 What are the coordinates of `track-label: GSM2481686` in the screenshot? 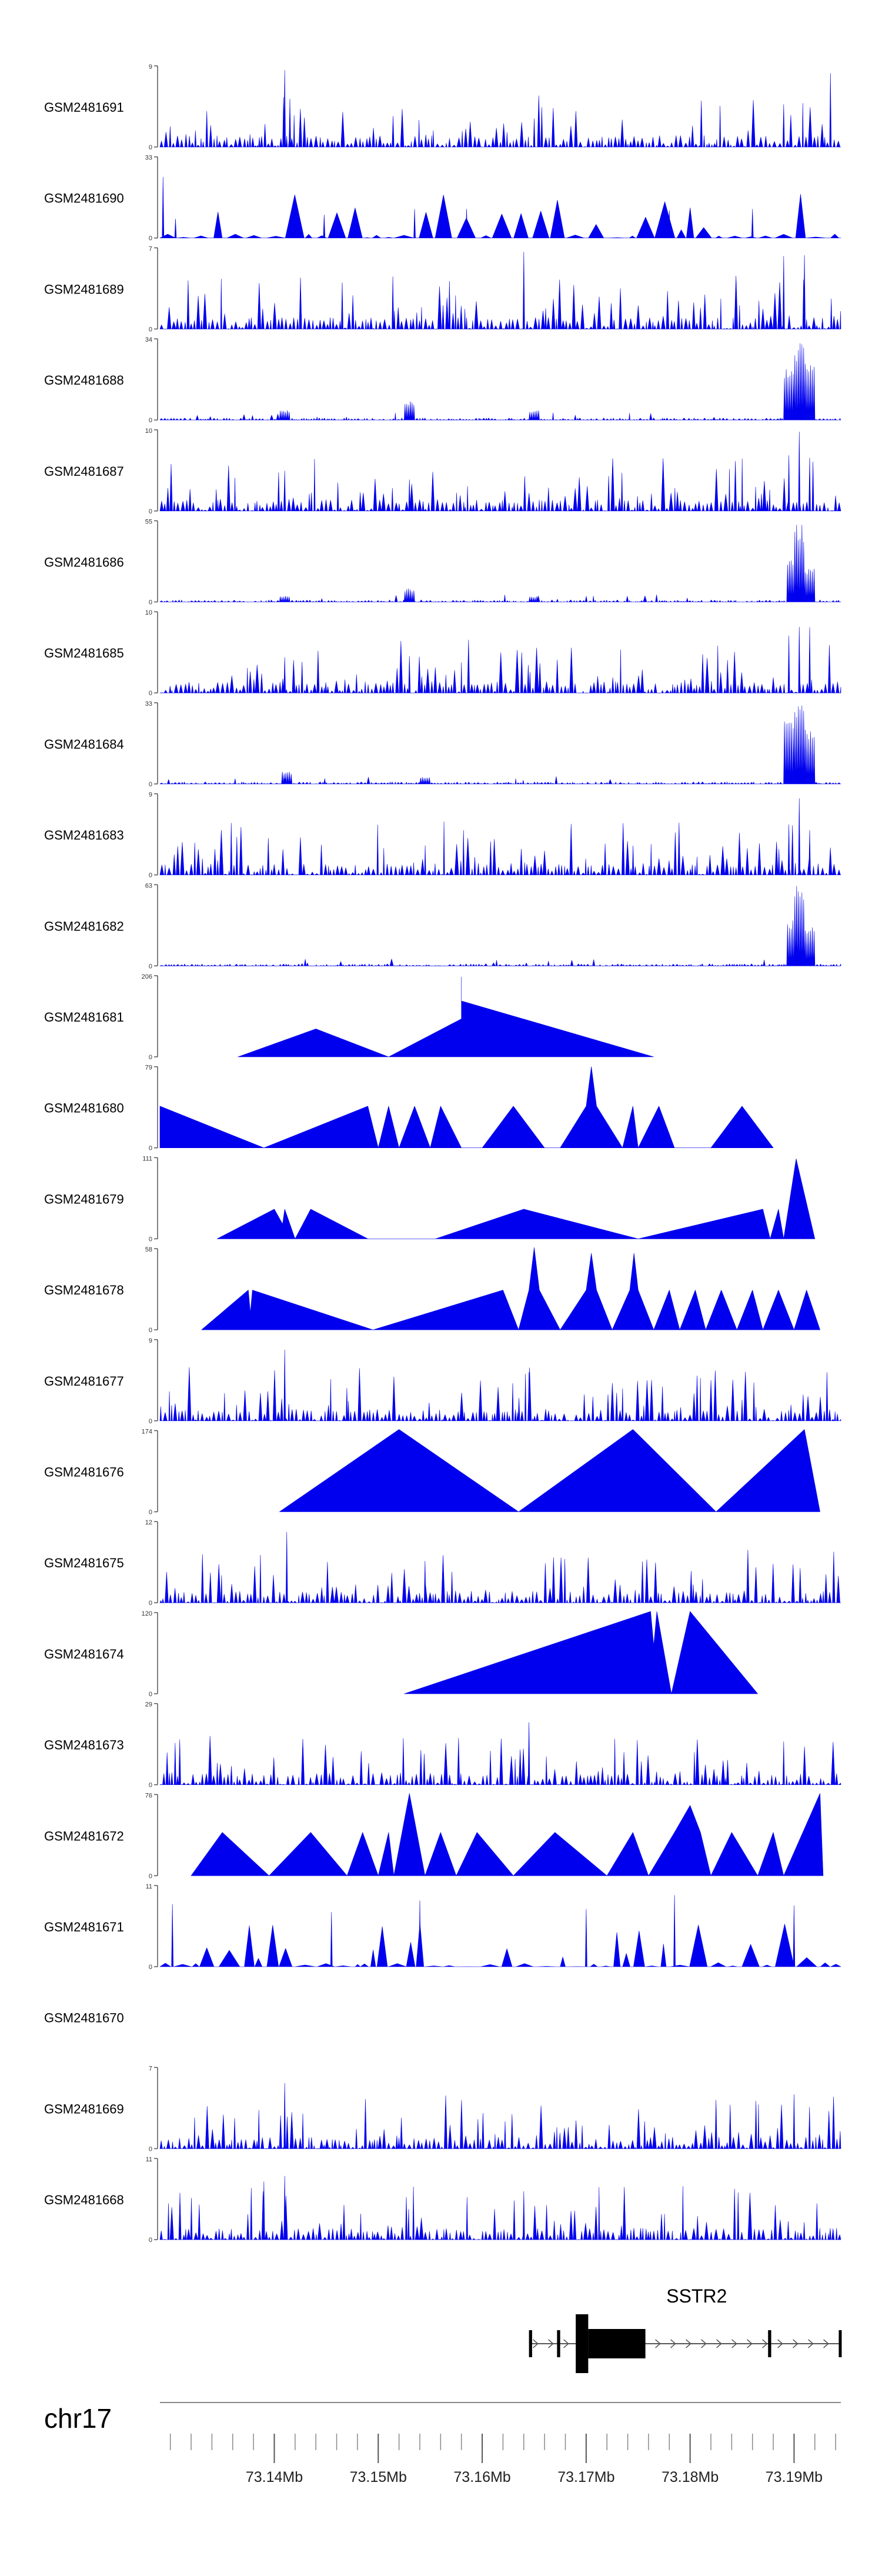 It's located at (84, 562).